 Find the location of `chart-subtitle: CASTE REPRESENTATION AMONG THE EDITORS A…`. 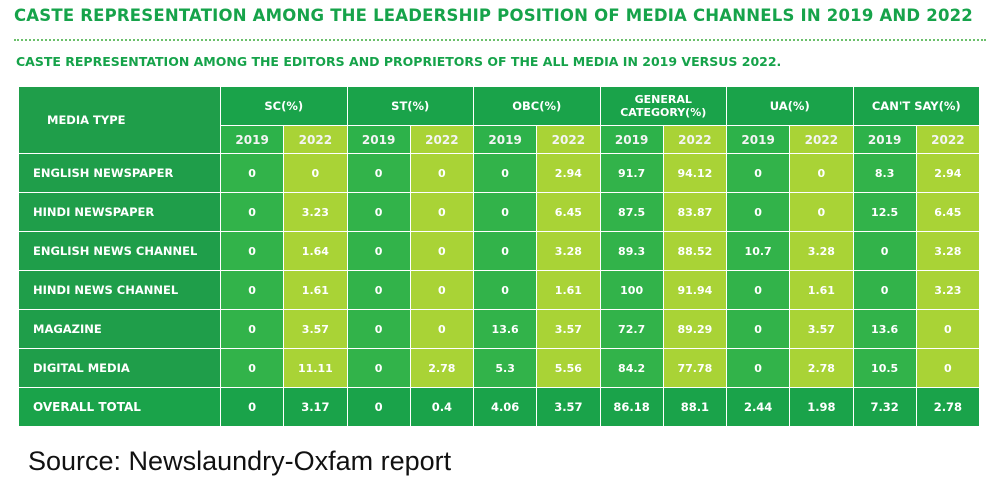

chart-subtitle: CASTE REPRESENTATION AMONG THE EDITORS A… is located at coordinates (399, 61).